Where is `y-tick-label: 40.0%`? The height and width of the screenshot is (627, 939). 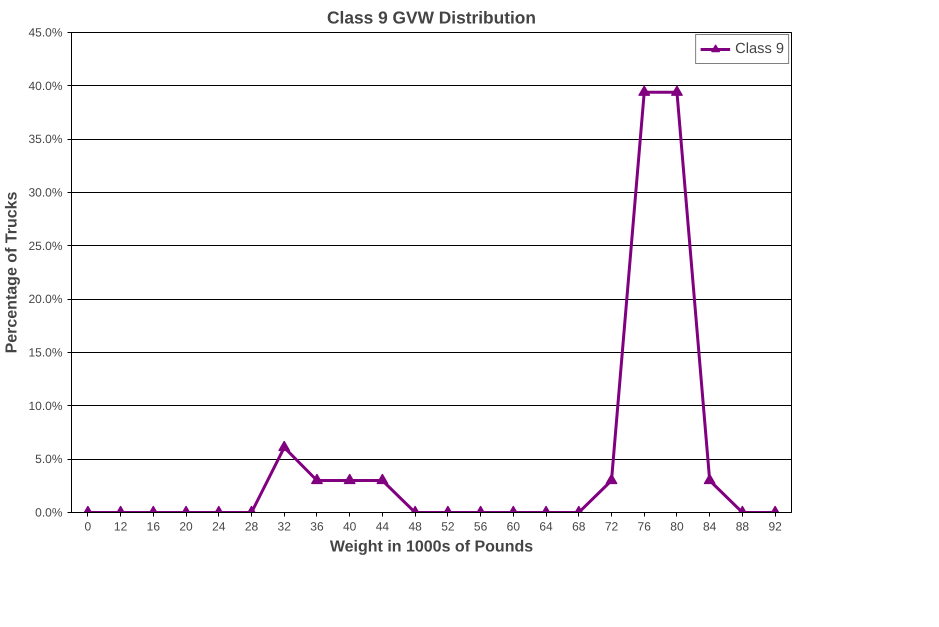 y-tick-label: 40.0% is located at coordinates (45, 85).